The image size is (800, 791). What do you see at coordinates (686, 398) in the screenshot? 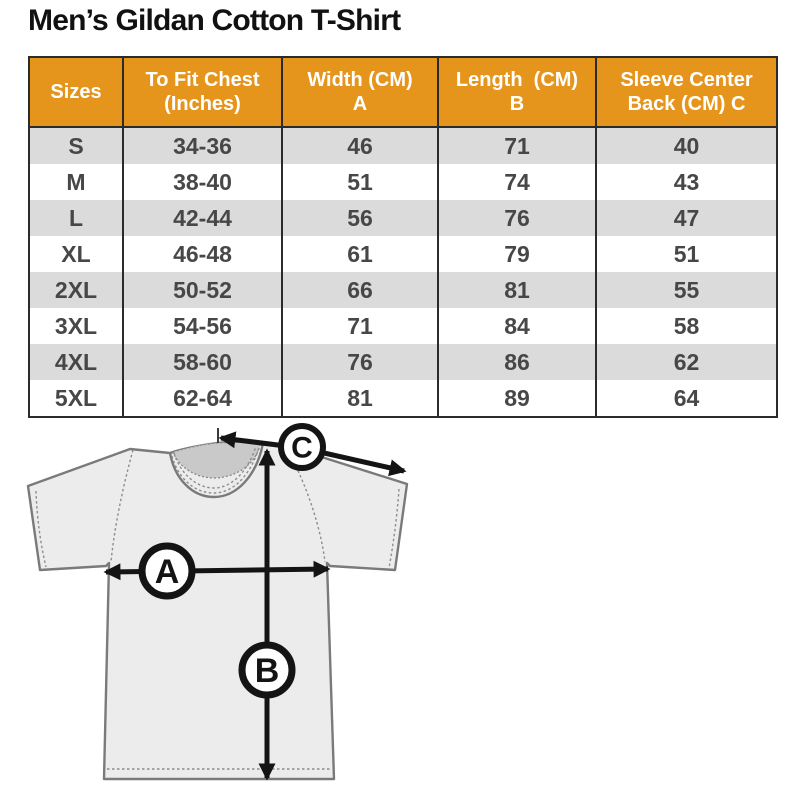
I see `sleeve-cell: 64` at bounding box center [686, 398].